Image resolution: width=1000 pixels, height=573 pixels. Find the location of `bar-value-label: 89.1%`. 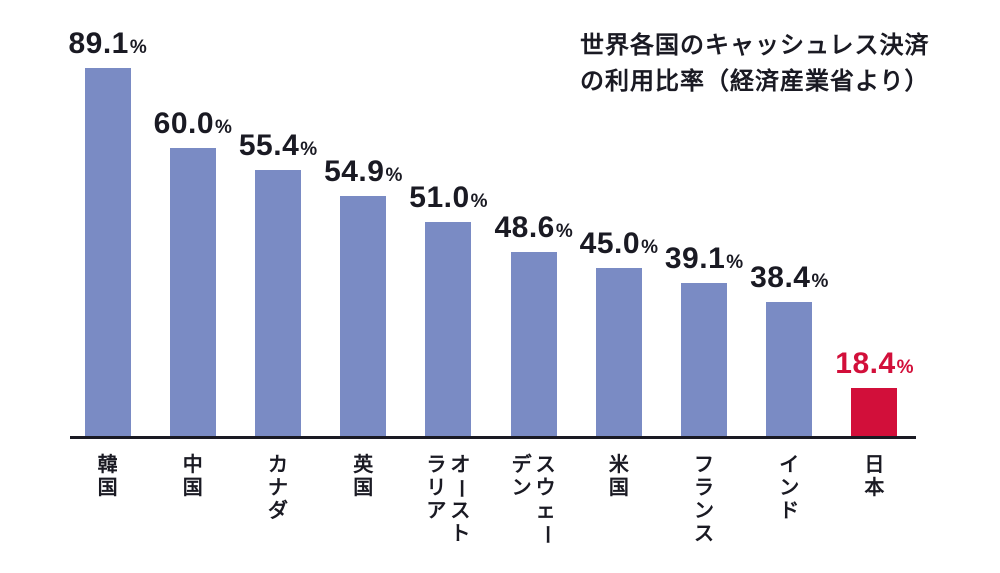

bar-value-label: 89.1% is located at coordinates (107, 43).